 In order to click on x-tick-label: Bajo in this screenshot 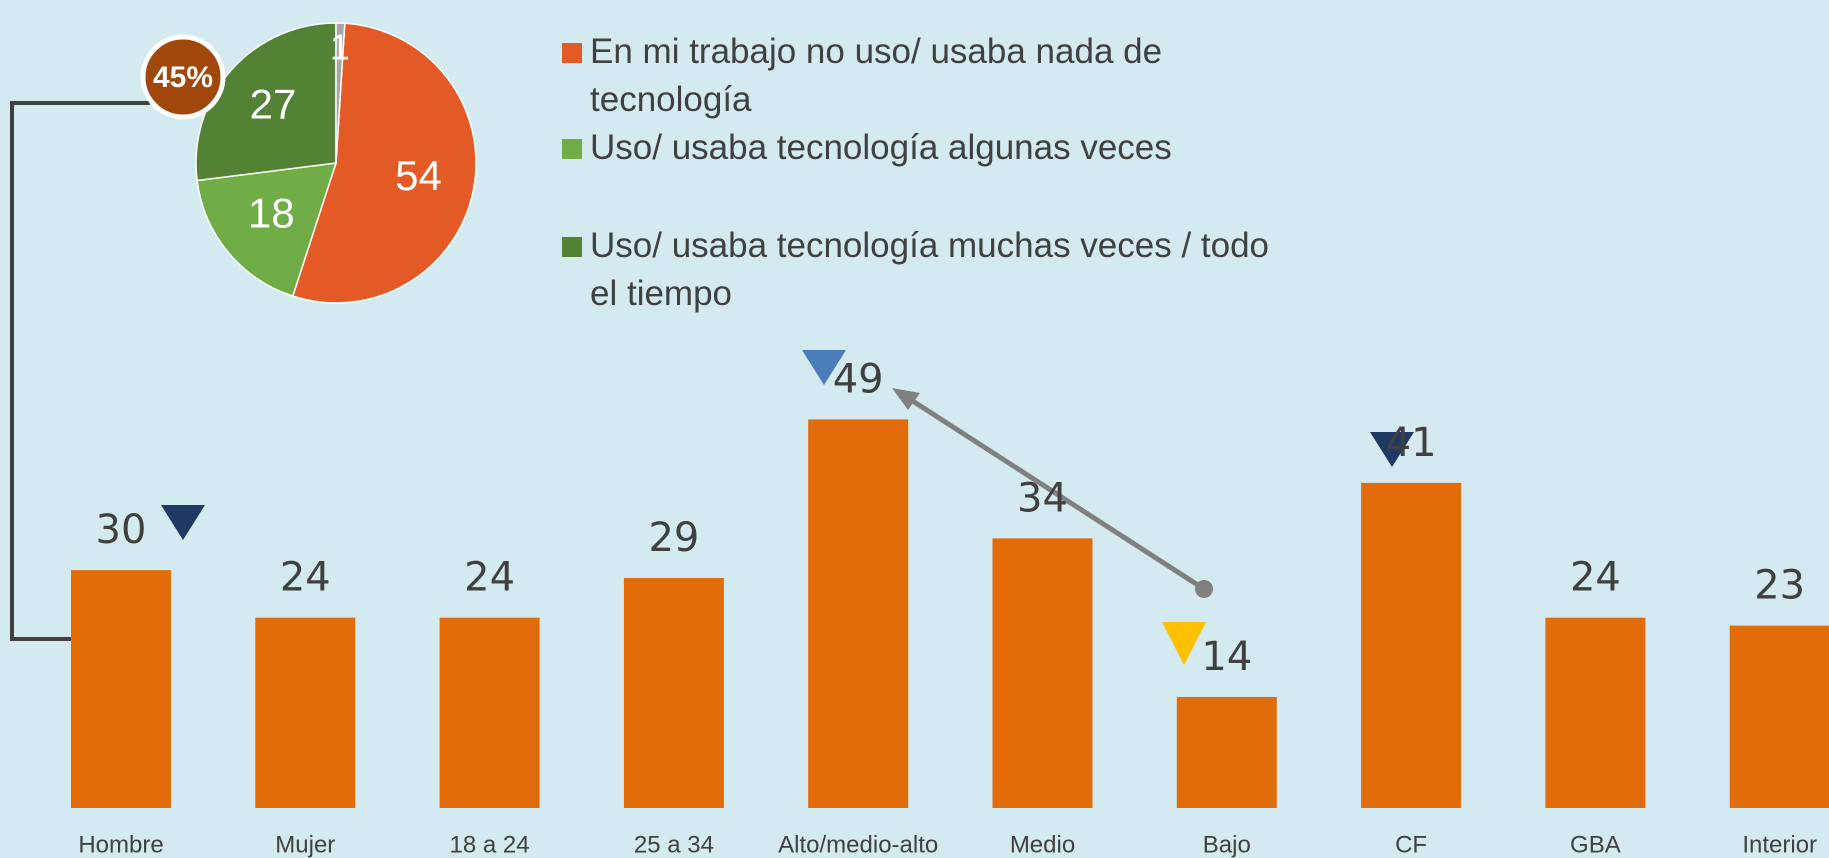, I will do `click(1227, 844)`.